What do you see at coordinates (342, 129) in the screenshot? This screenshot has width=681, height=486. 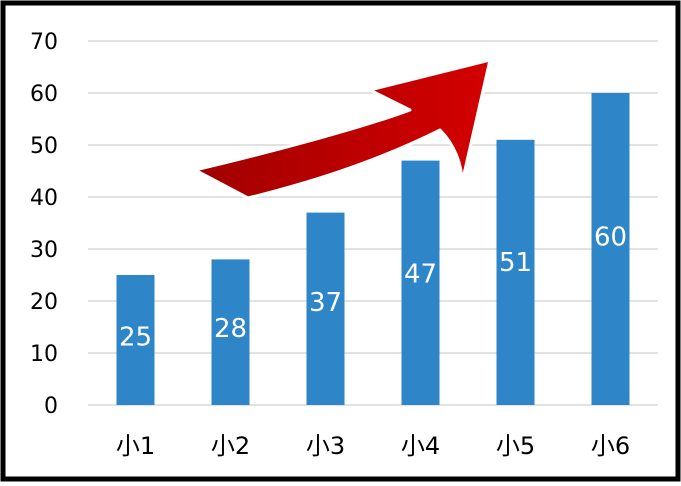 I see `trend-arrow-icon` at bounding box center [342, 129].